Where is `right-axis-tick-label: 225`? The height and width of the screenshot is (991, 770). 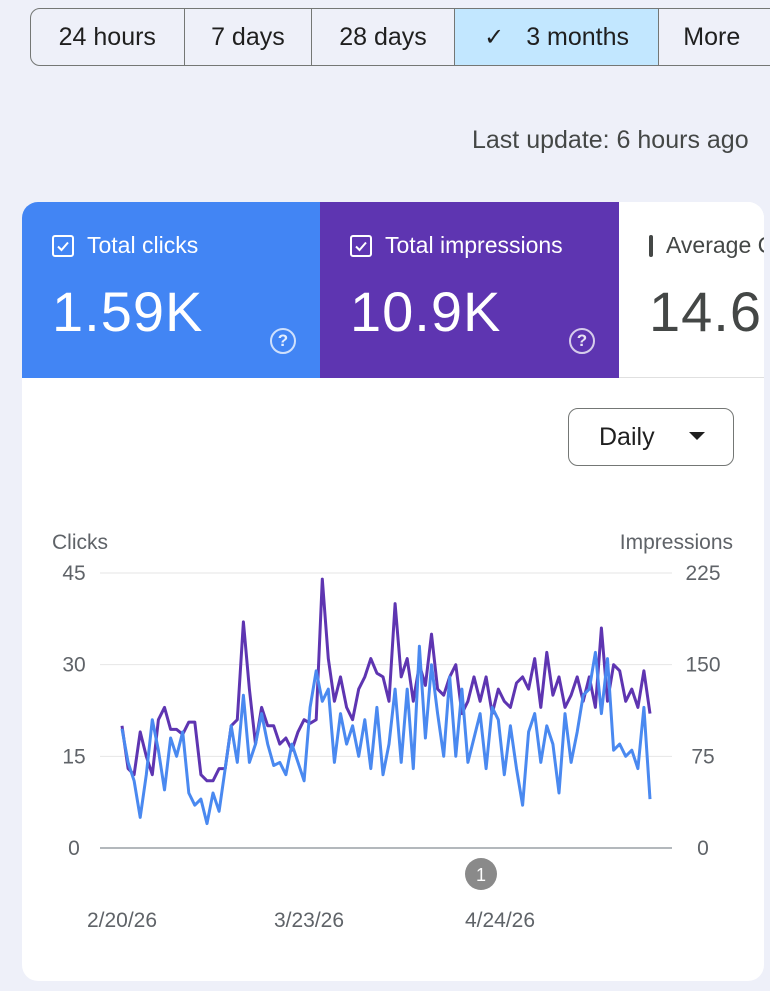
right-axis-tick-label: 225 is located at coordinates (702, 573).